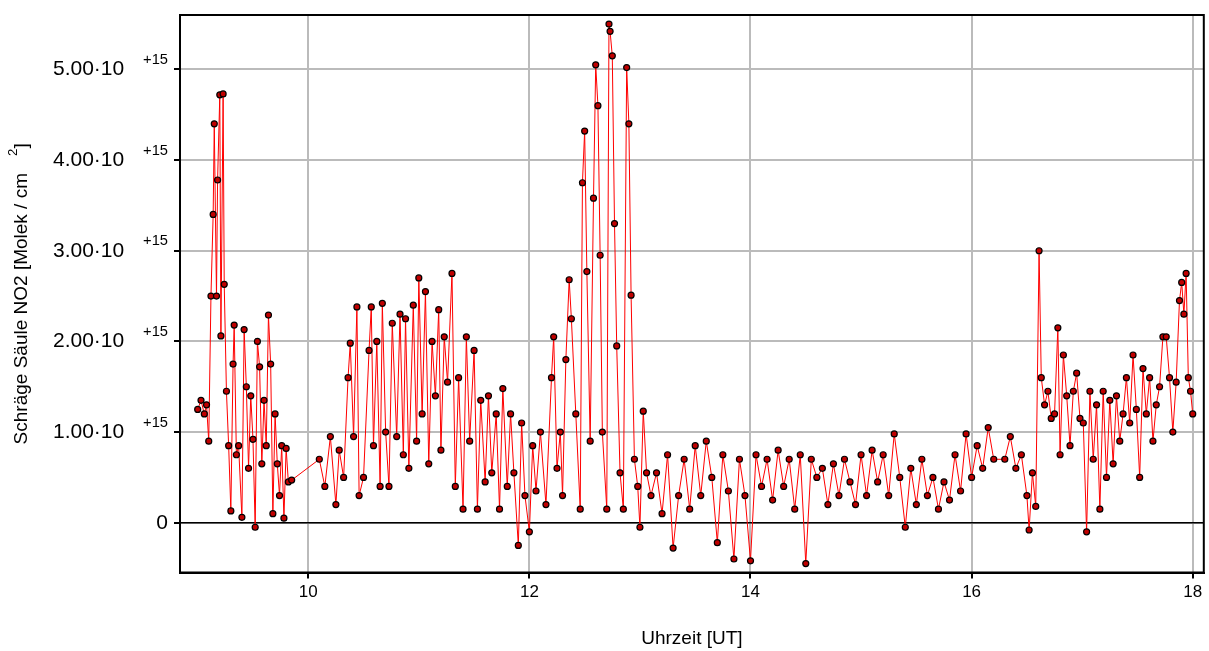  Describe the element at coordinates (110, 155) in the screenshot. I see `y-tick-label: 4.00·10+15` at that location.